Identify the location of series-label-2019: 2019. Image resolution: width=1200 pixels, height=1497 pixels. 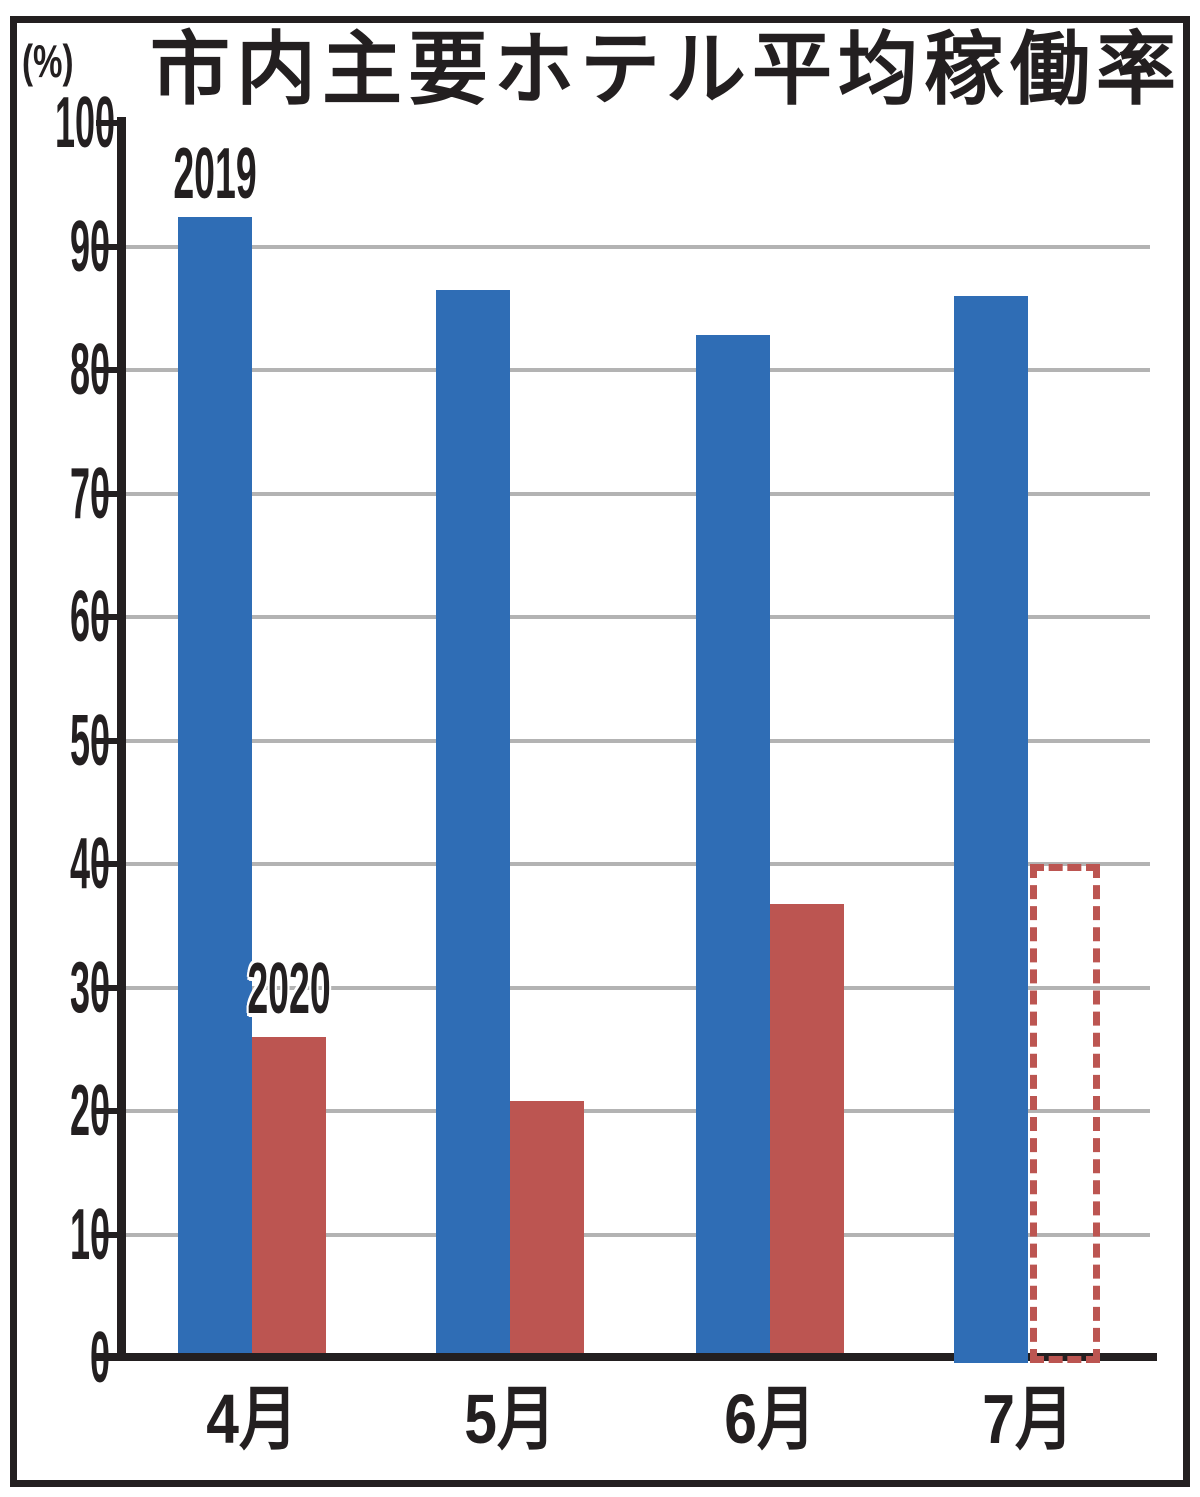
(215, 174).